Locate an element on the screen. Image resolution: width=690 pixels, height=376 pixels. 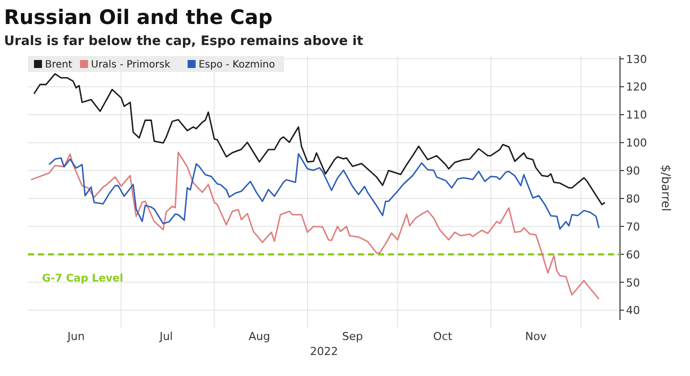
y-tick-label: 90 is located at coordinates (633, 171).